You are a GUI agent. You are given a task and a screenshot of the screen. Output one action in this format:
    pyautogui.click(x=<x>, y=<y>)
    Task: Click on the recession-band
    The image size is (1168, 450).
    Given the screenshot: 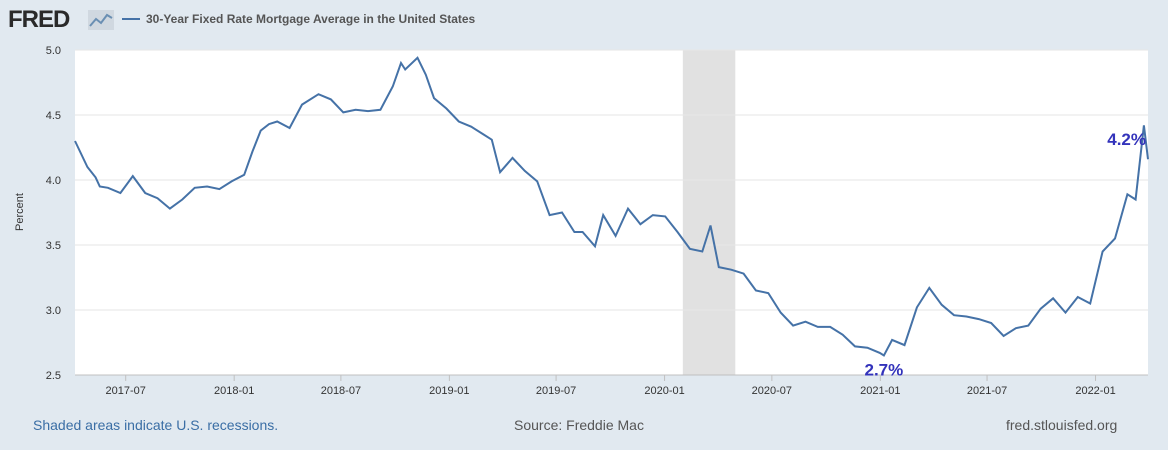 What is the action you would take?
    pyautogui.click(x=709, y=212)
    